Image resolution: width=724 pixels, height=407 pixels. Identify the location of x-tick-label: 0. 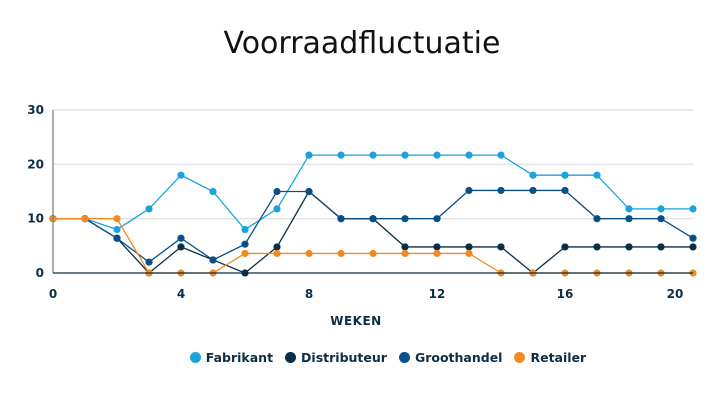
(53, 294).